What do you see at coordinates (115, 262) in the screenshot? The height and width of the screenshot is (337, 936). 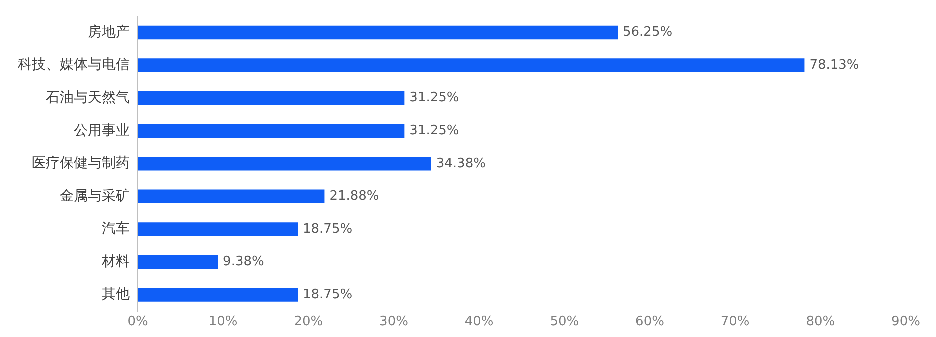 I see `y-tick-label: 材料` at bounding box center [115, 262].